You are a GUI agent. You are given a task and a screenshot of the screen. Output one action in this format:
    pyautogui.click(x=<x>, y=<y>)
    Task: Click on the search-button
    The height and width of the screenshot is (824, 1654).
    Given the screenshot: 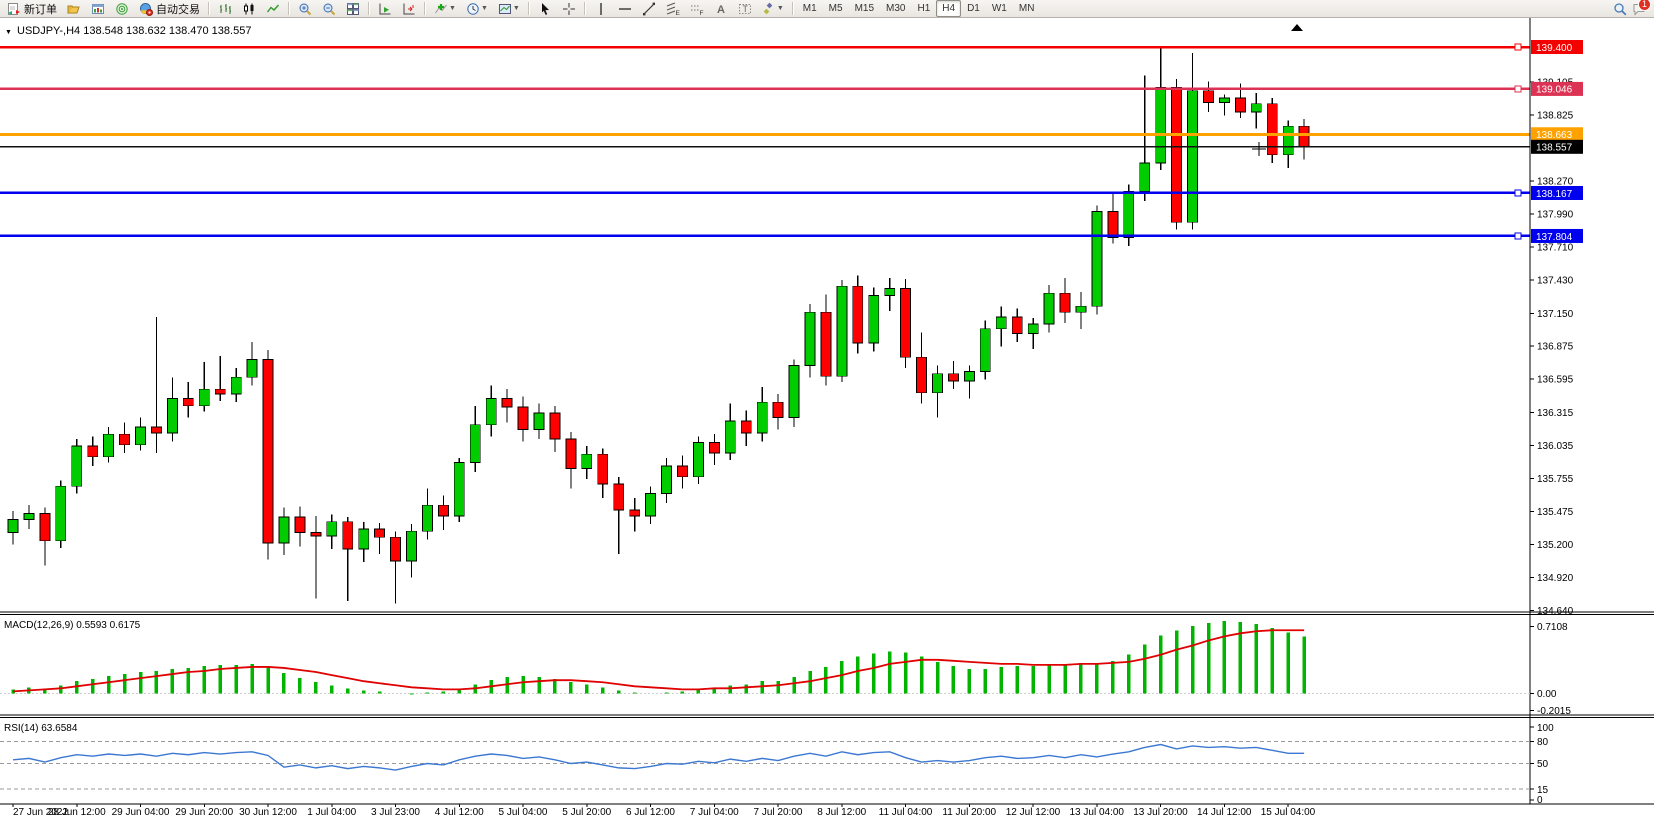 What is the action you would take?
    pyautogui.click(x=1620, y=8)
    